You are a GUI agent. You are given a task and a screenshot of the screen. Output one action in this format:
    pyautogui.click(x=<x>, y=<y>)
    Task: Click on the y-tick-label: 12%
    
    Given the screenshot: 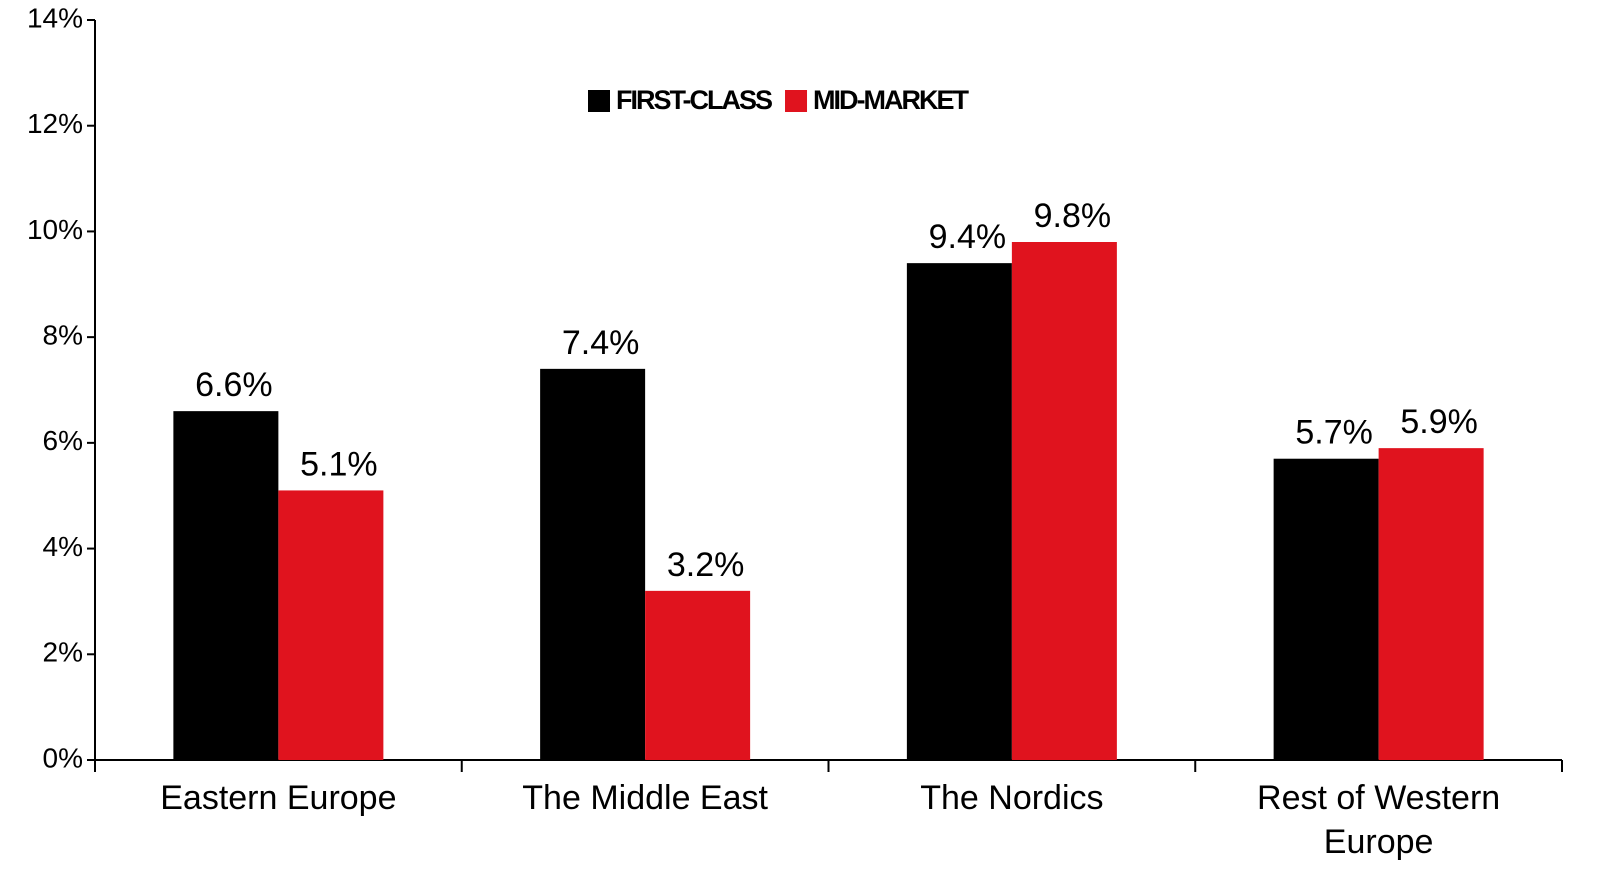 What is the action you would take?
    pyautogui.click(x=55, y=123)
    